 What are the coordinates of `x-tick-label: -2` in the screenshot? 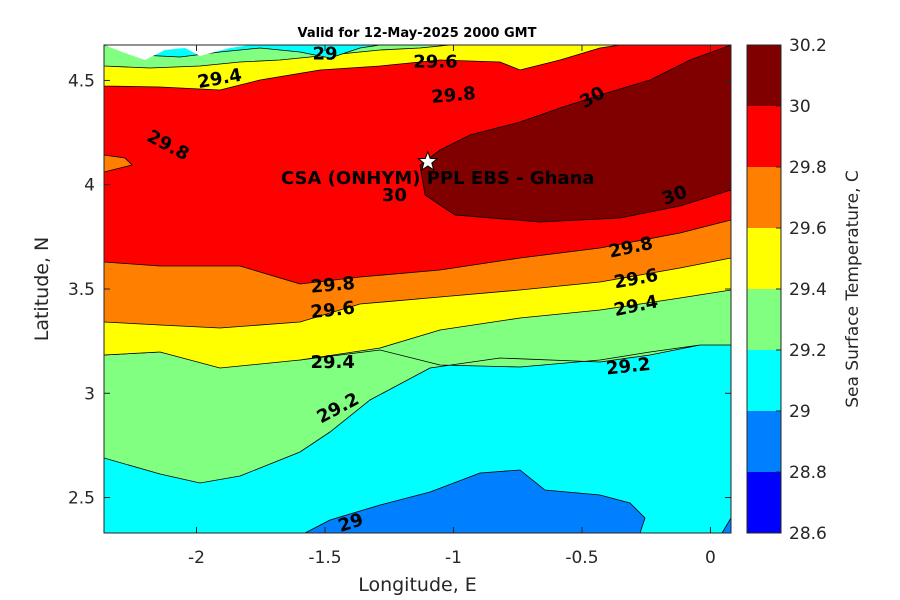 It's located at (196, 558).